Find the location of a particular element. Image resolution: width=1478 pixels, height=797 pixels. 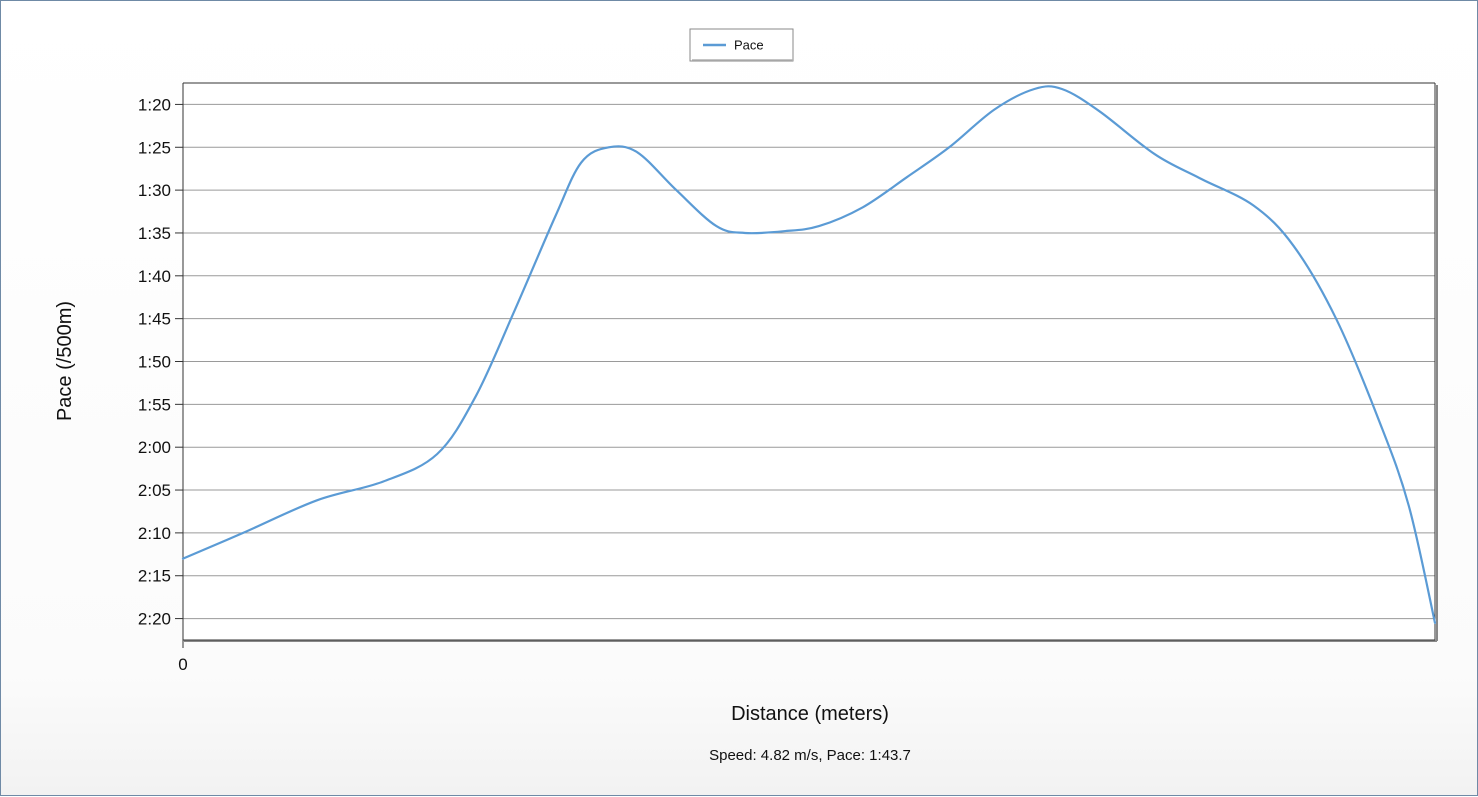

y-tick-label: 1:45 is located at coordinates (154, 319).